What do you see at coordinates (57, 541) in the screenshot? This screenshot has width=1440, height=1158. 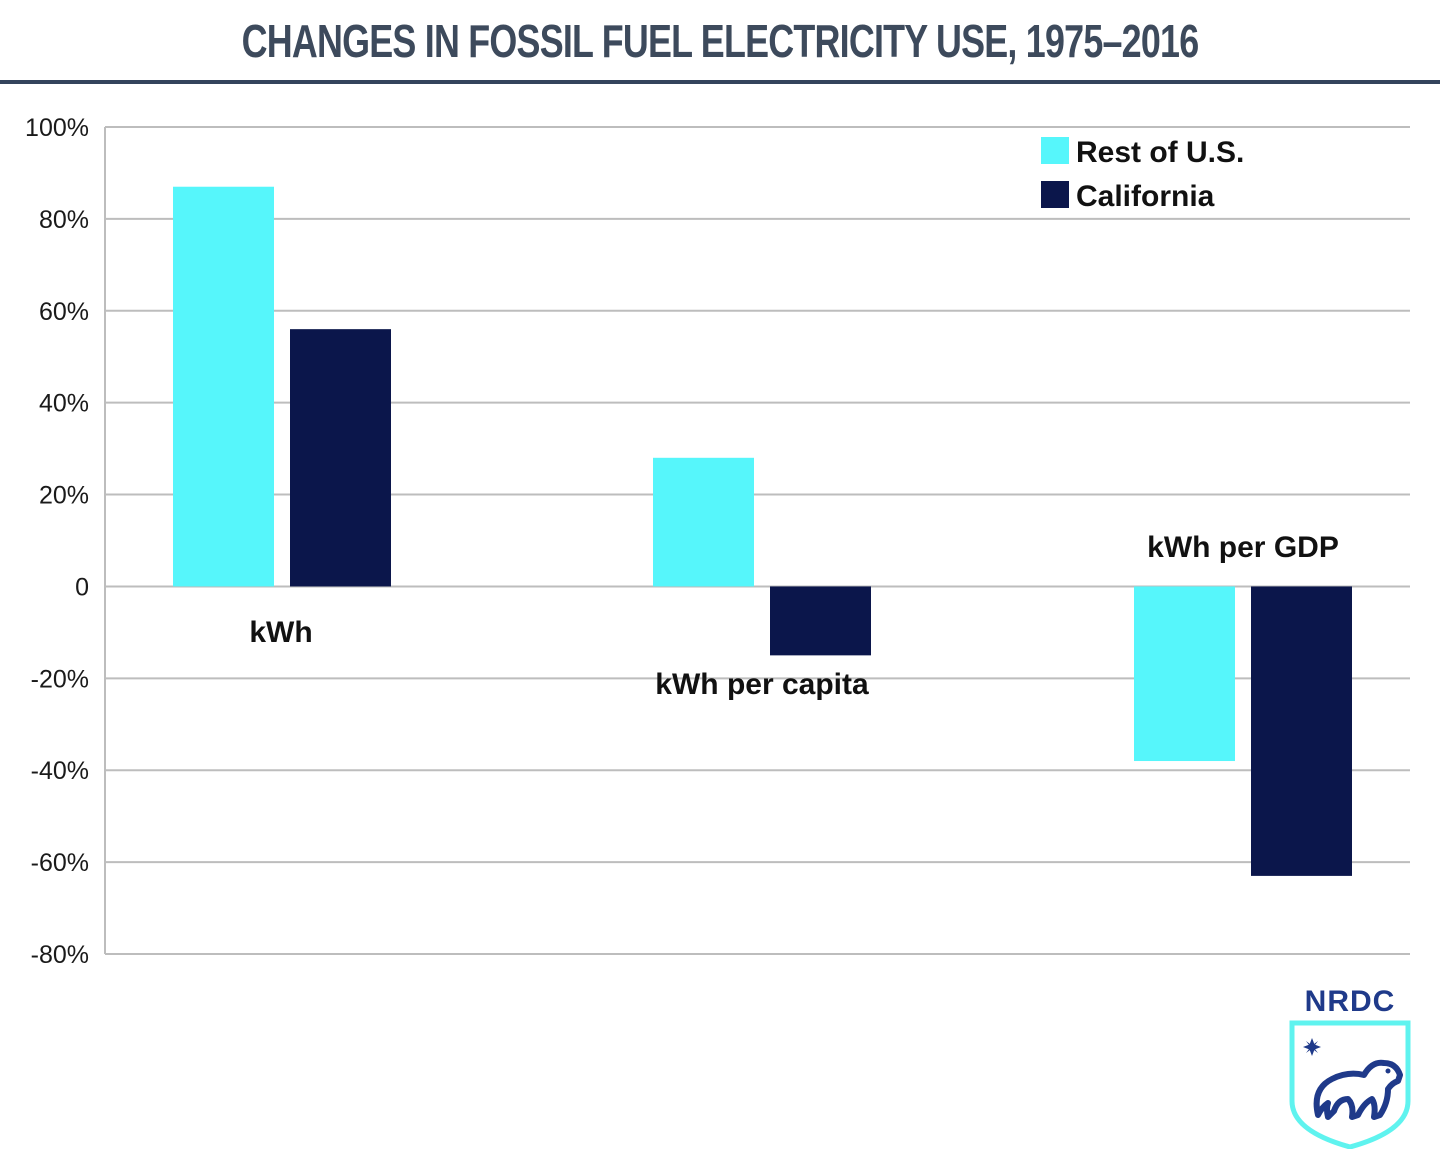 I see `y-axis-tick-labels: 100% 80% 60% 40% 20% 0 -20% -40% -60% -80%` at bounding box center [57, 541].